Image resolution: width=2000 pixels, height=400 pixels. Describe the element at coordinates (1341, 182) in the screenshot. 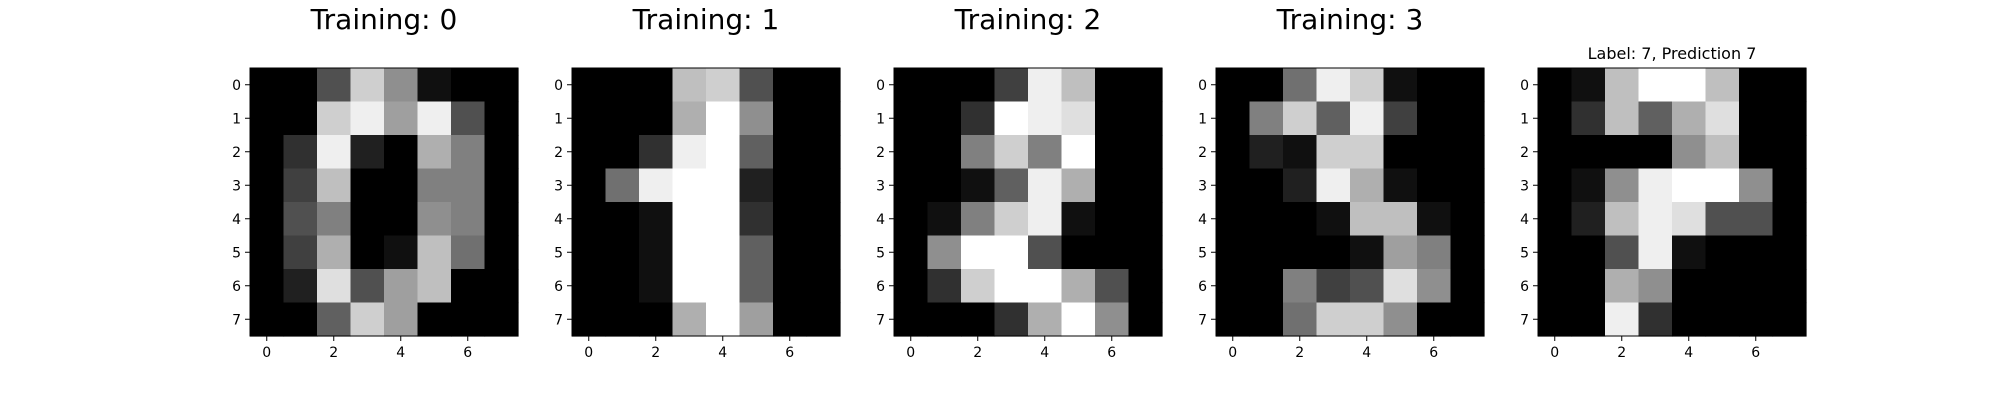

I see `digit-panel-3: Training: 3 0 1 2 3 4 5 6 7 0 2 4 6` at that location.